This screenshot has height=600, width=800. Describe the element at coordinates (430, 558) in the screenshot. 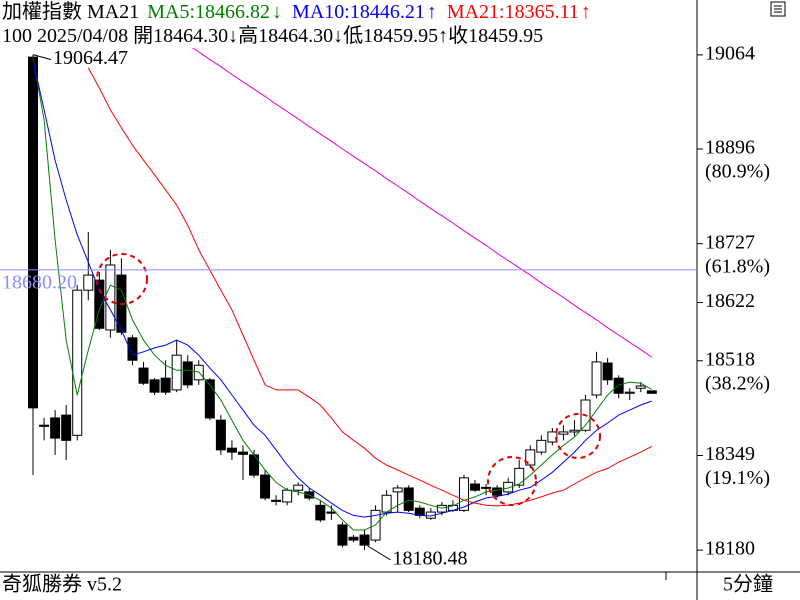

I see `annotation: 18180.48` at that location.